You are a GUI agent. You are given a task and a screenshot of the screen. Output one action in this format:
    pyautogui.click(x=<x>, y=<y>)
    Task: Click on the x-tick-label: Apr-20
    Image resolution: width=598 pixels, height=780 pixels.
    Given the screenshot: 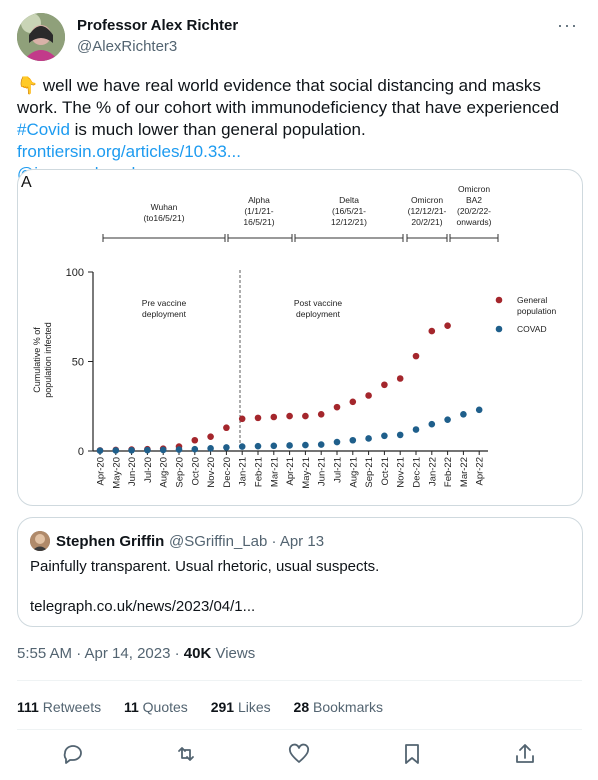 What is the action you would take?
    pyautogui.click(x=101, y=471)
    